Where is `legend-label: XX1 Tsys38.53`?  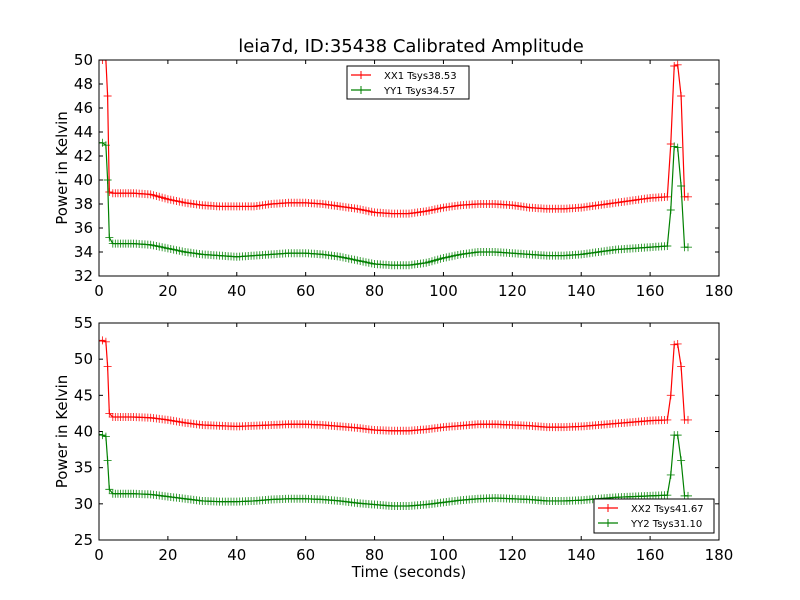
legend-label: XX1 Tsys38.53 is located at coordinates (420, 76).